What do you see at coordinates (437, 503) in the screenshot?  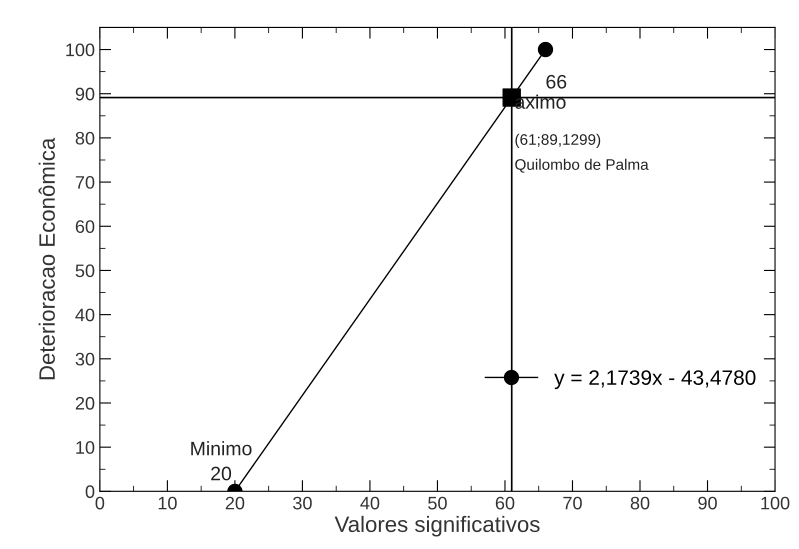 I see `x-tick-label: 50` at bounding box center [437, 503].